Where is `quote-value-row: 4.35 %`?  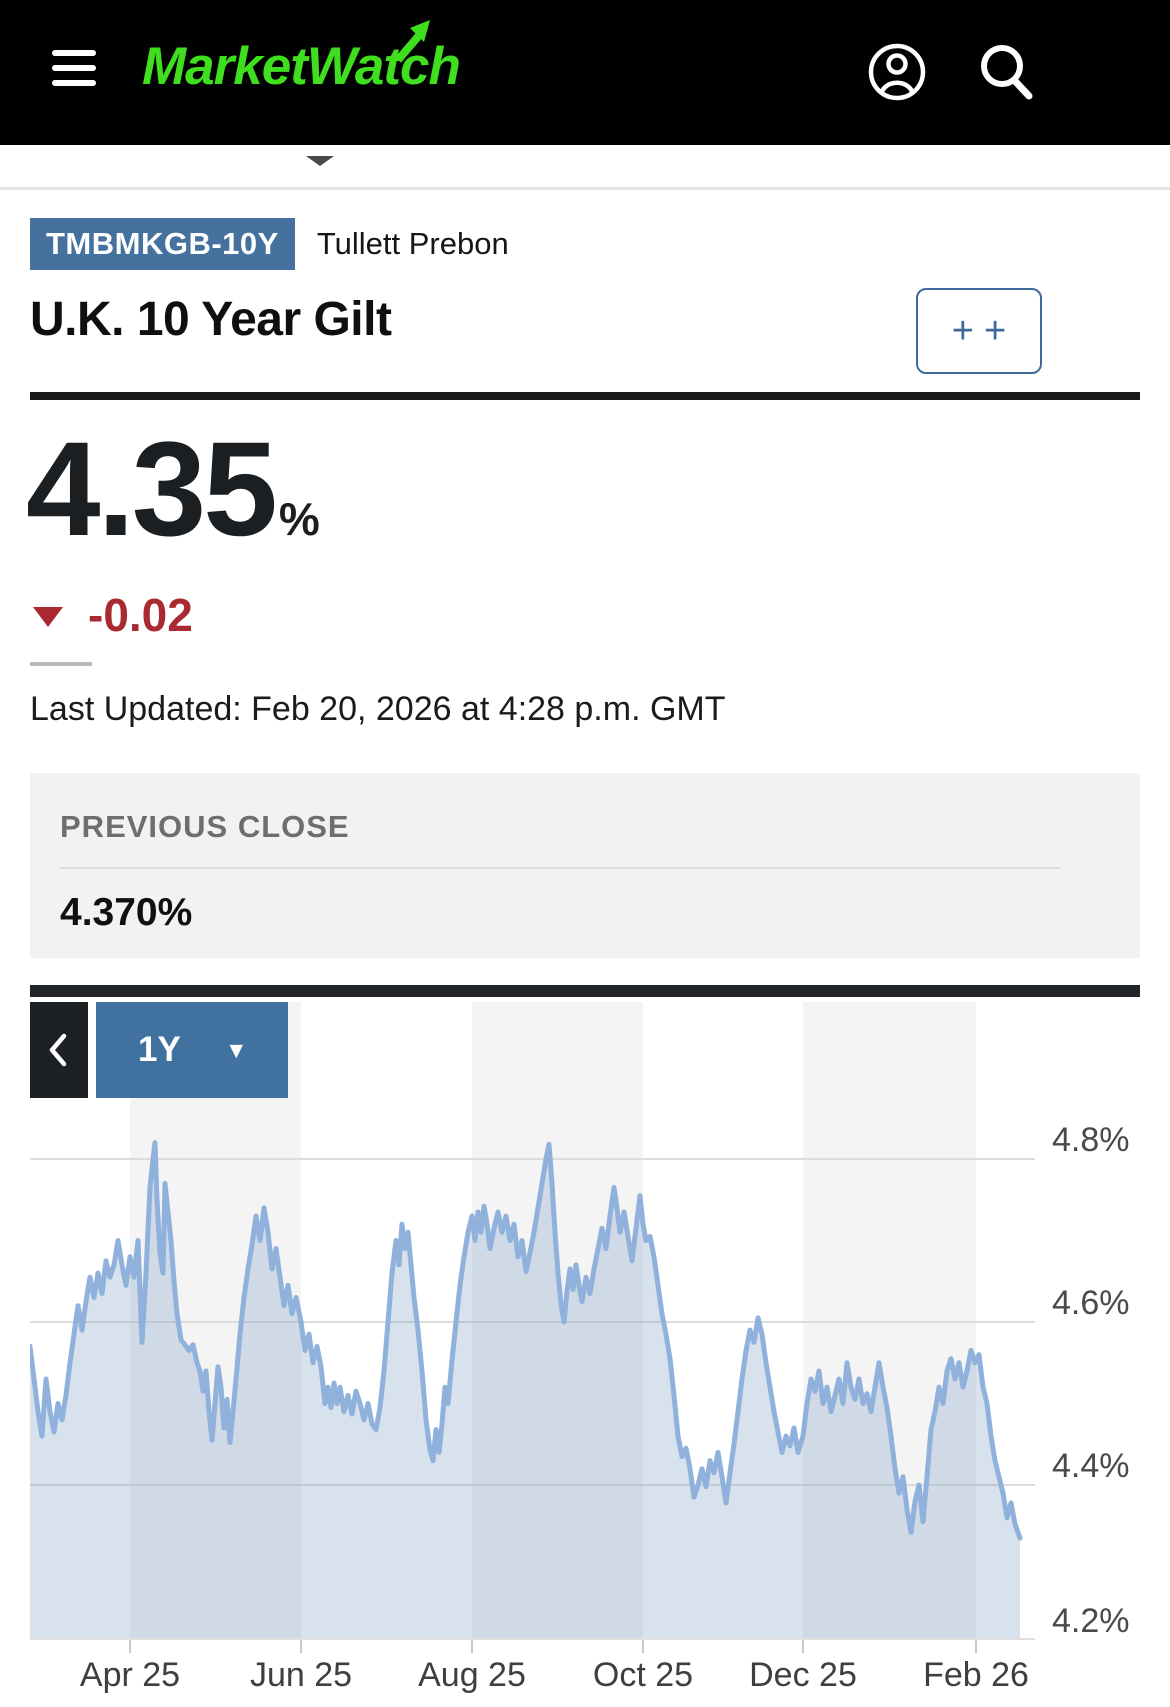
quote-value-row: 4.35 % is located at coordinates (173, 489).